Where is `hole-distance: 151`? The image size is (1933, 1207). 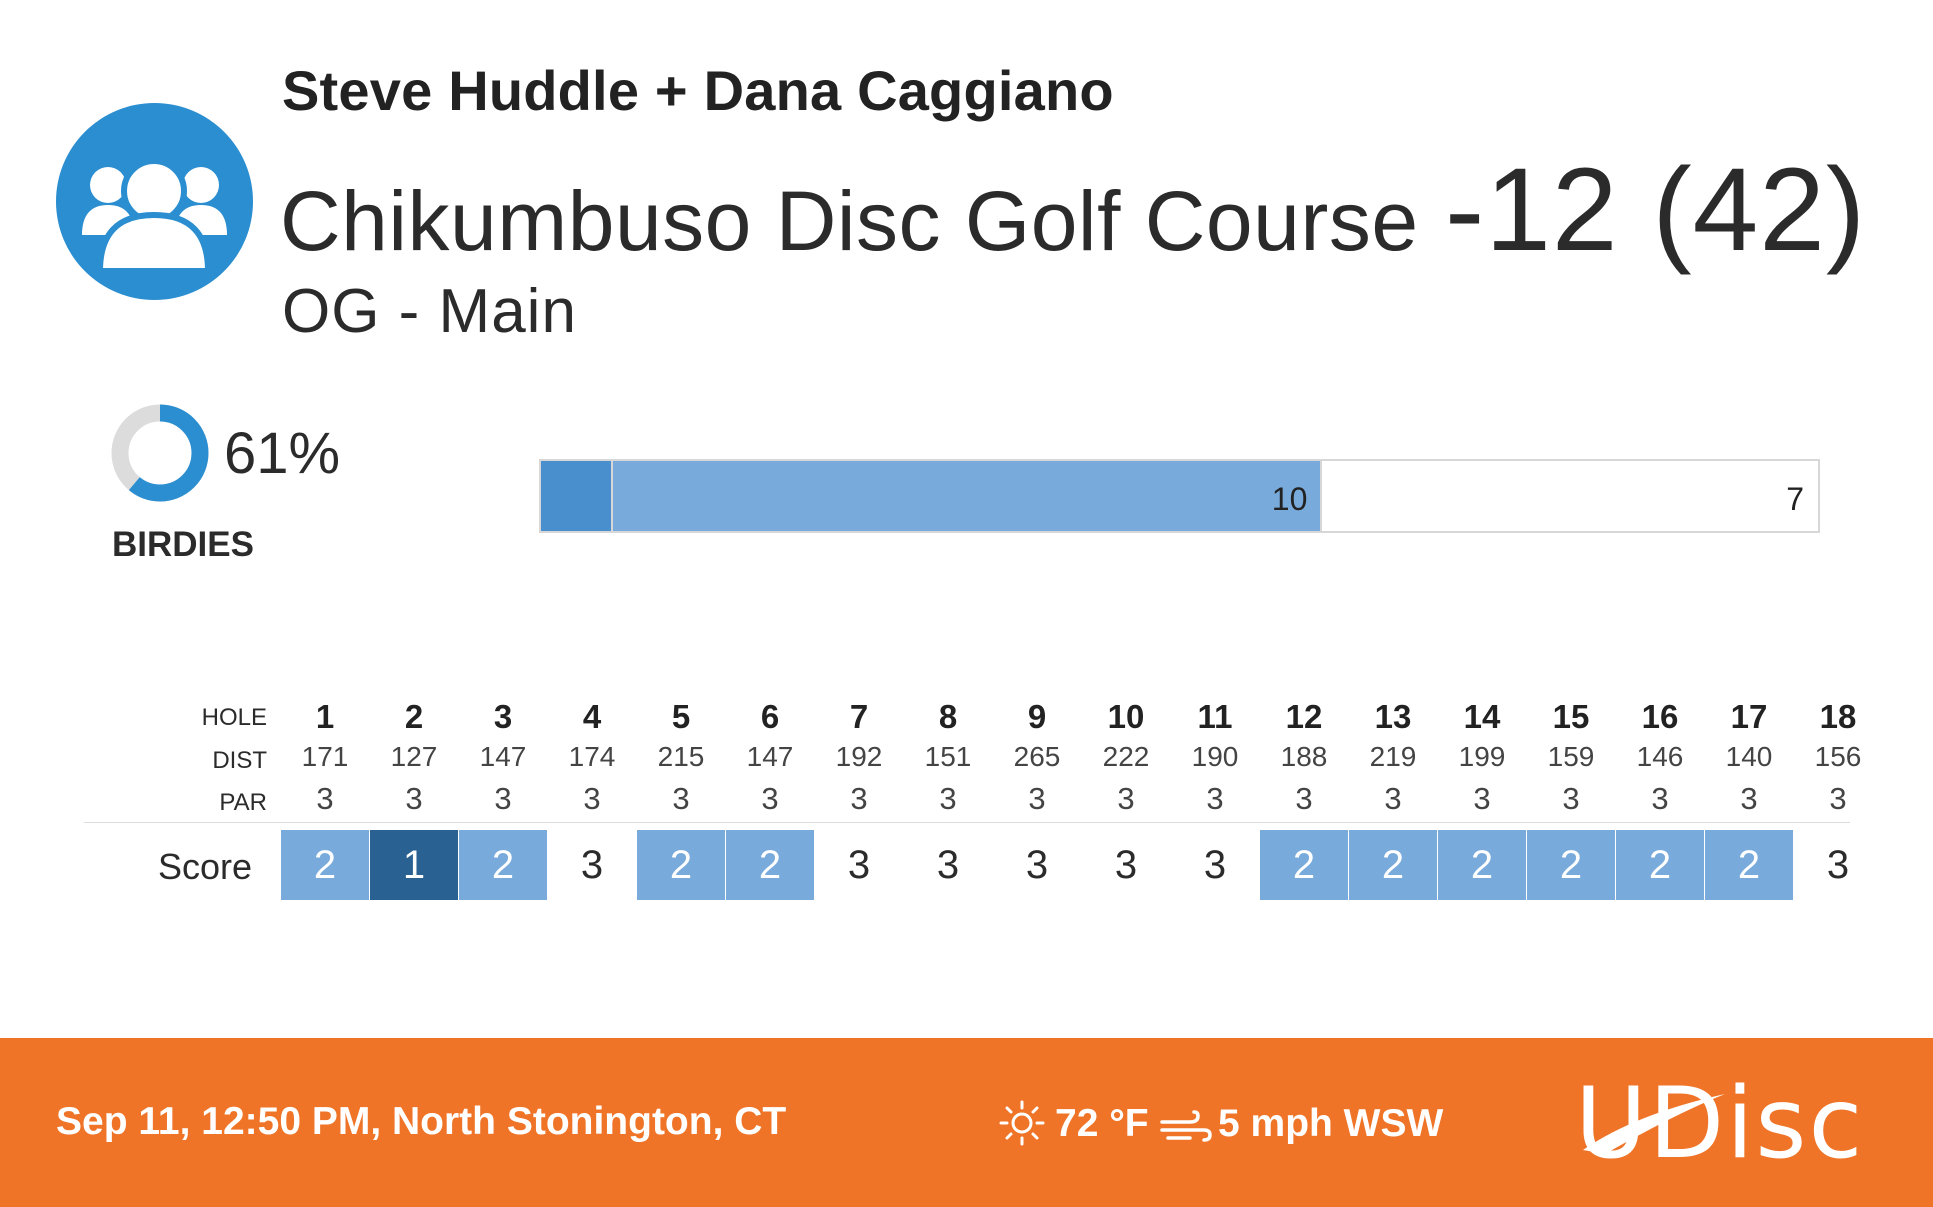 hole-distance: 151 is located at coordinates (948, 756).